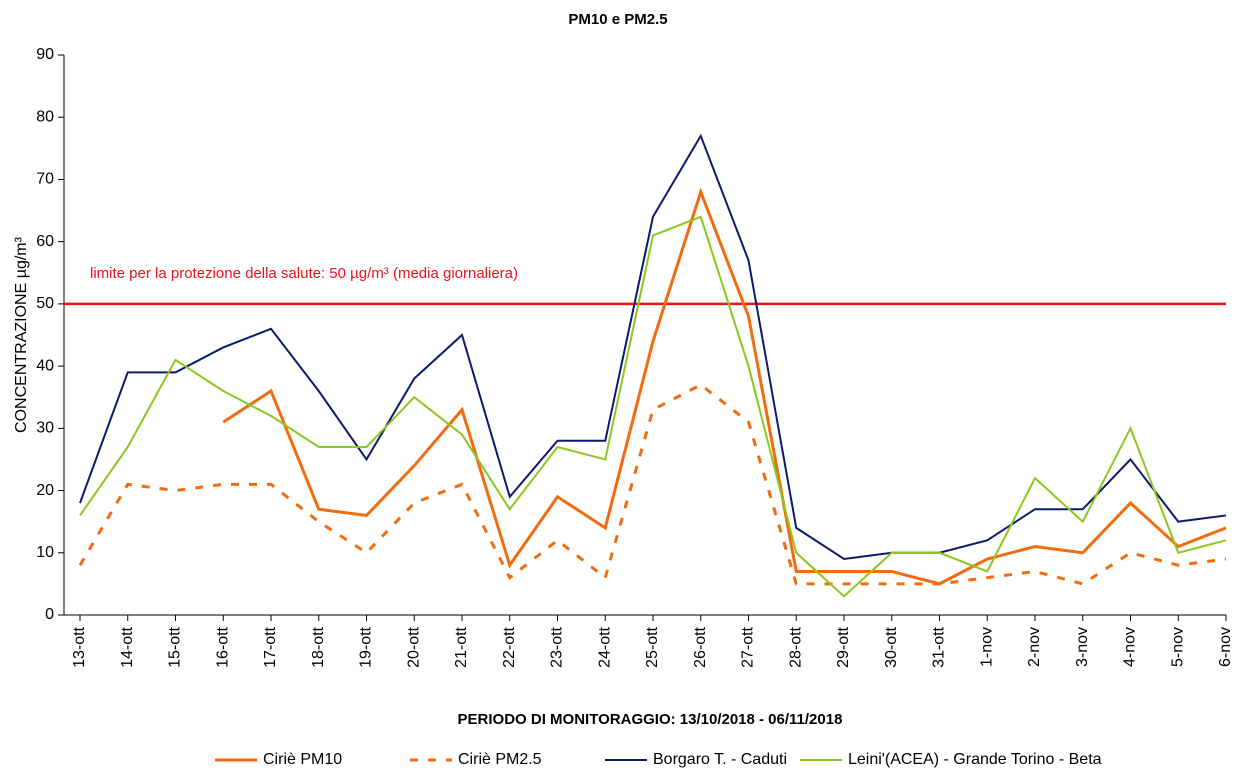  What do you see at coordinates (652, 646) in the screenshot?
I see `x-tick-label: 25-ott` at bounding box center [652, 646].